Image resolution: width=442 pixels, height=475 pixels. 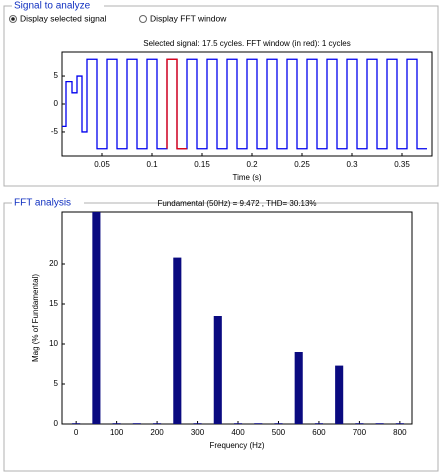 I want to click on signal-line, so click(x=176, y=104).